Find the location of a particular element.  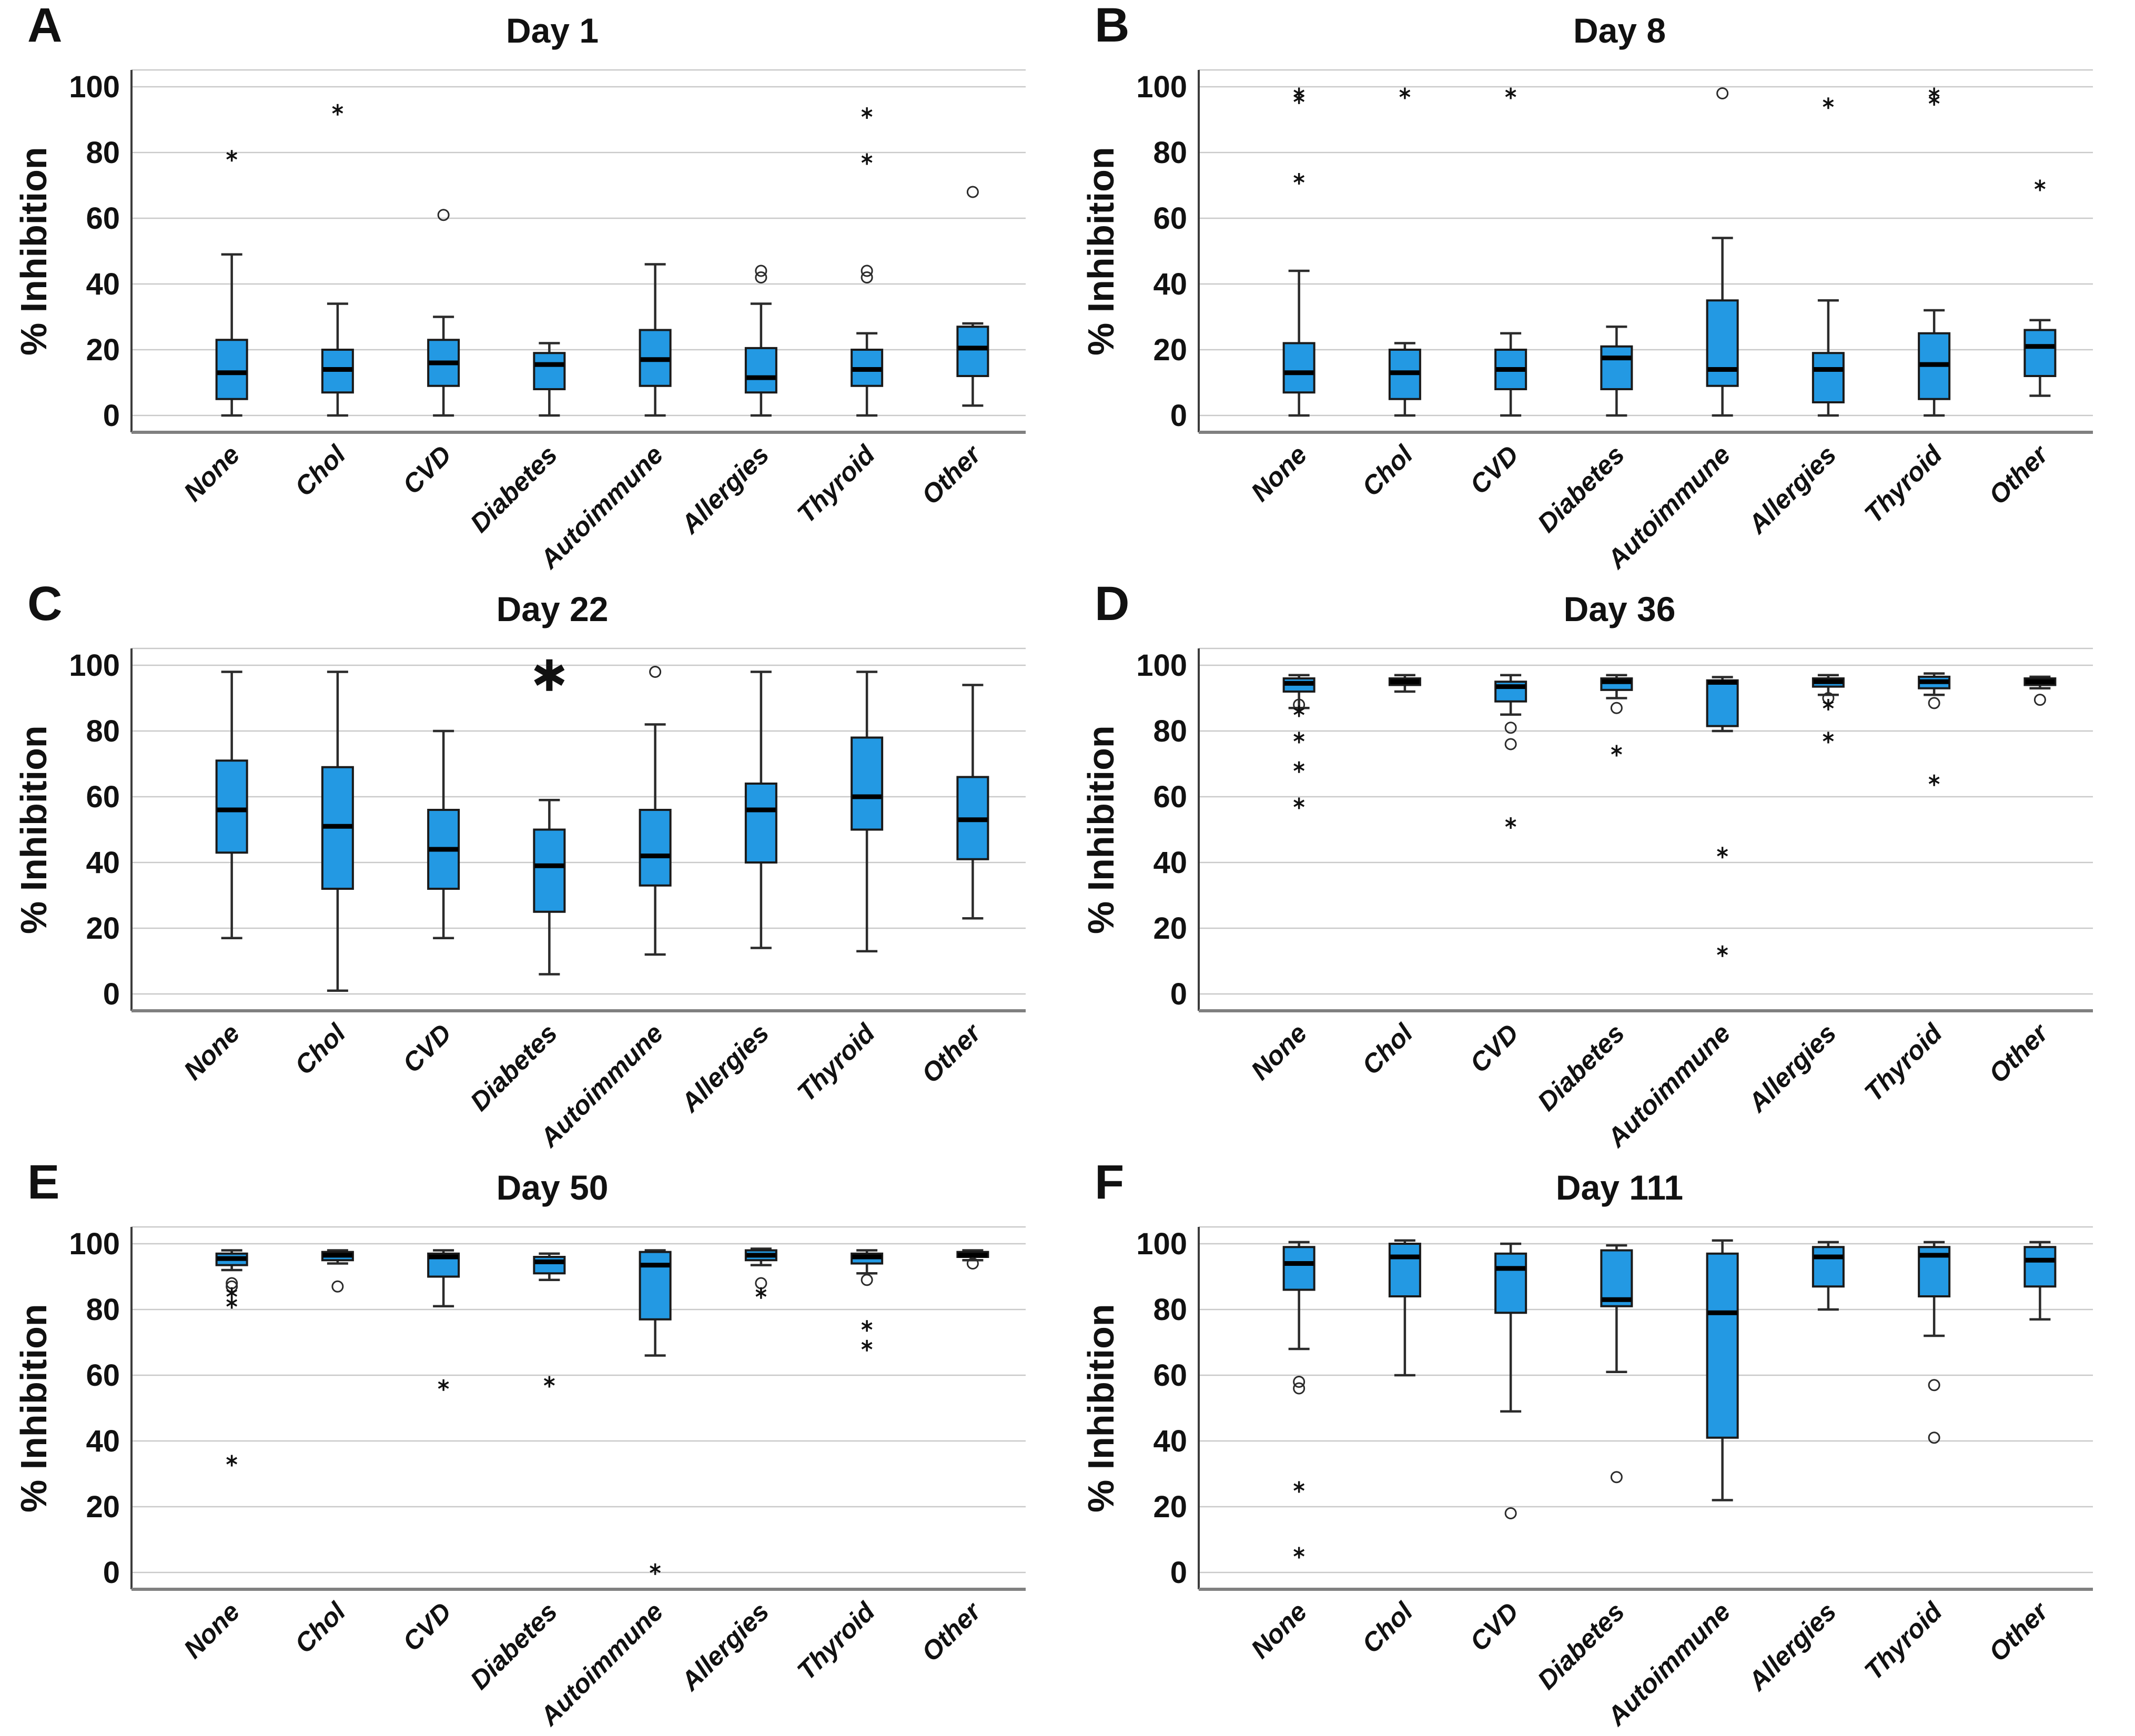

box-group-thyroid is located at coordinates (868, 811).